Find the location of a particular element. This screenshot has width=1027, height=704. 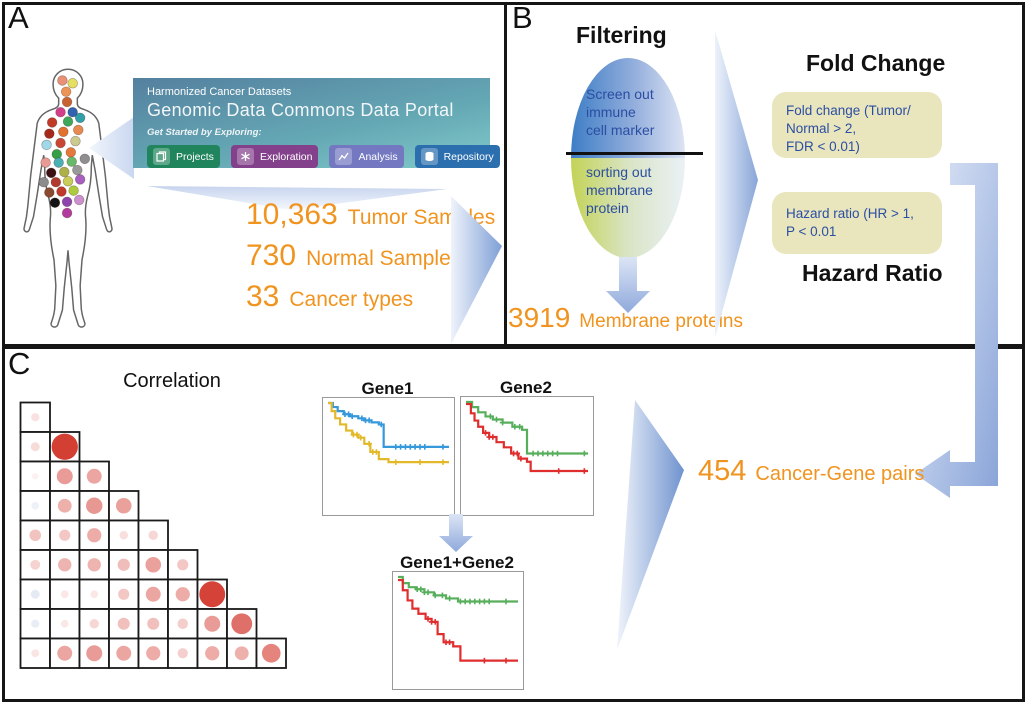

gene1-plus-gene2-km-plot is located at coordinates (458, 619).